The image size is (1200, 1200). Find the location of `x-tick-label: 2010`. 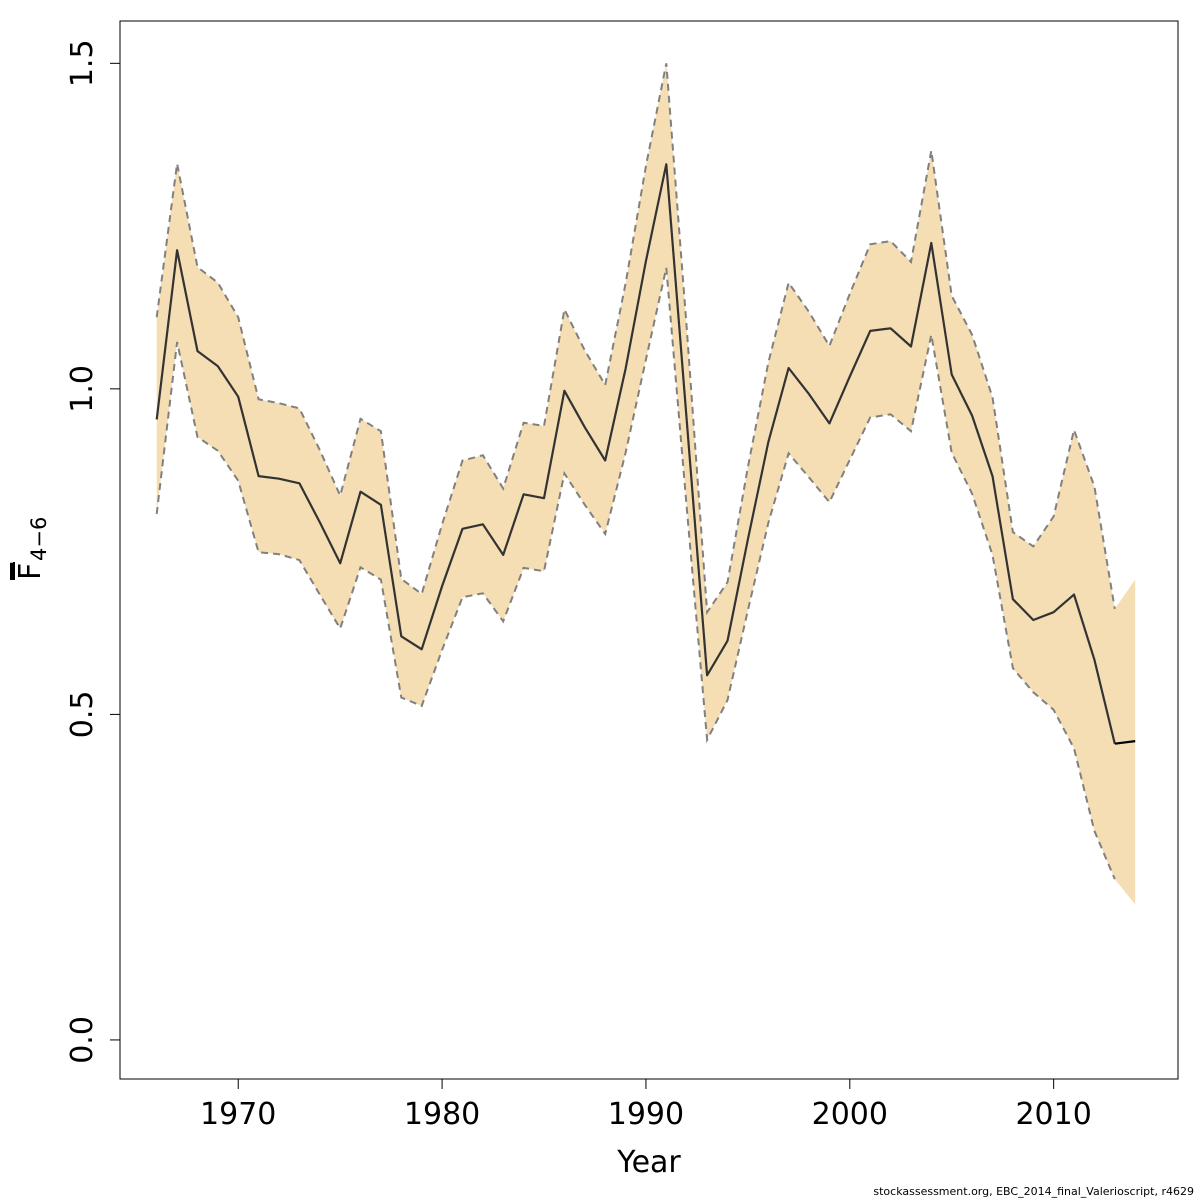

x-tick-label: 2010 is located at coordinates (1053, 1114).